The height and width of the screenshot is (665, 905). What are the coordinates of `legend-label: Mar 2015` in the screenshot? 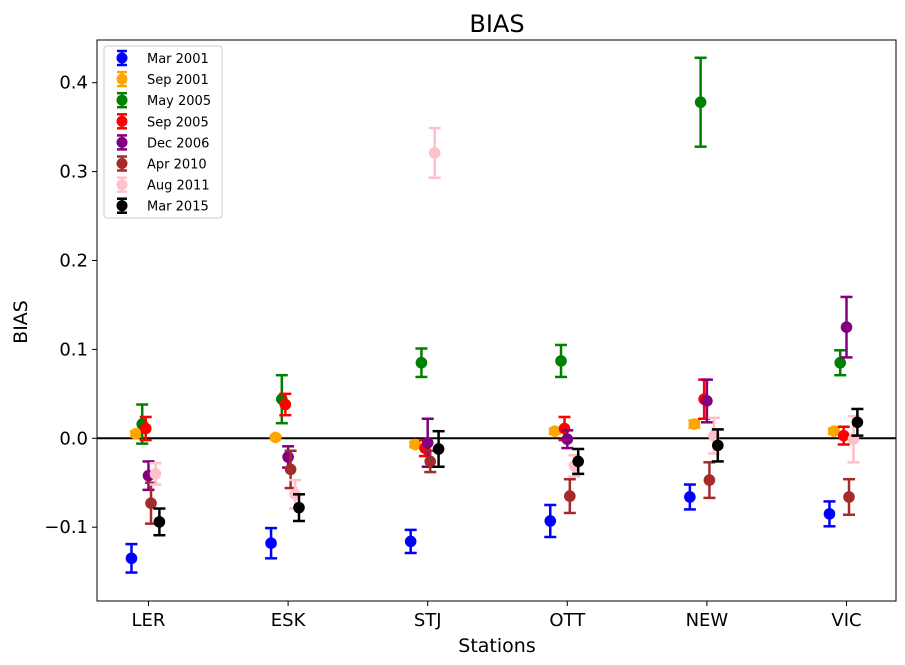 It's located at (178, 207).